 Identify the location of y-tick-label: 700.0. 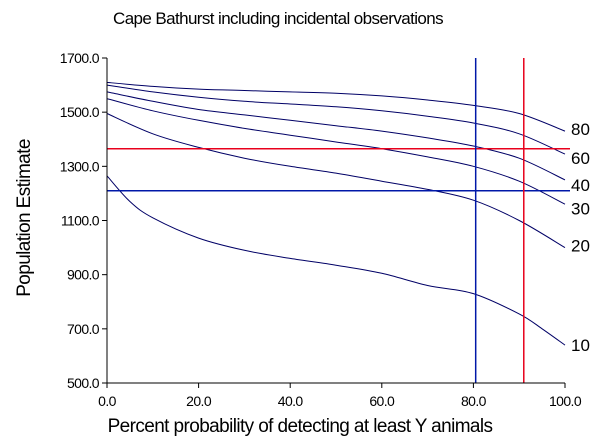
(83, 329).